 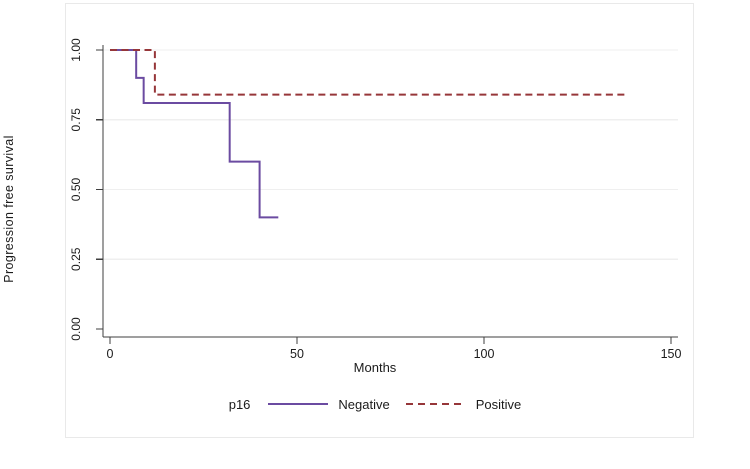 I want to click on x-tick-label: 100, so click(x=484, y=354).